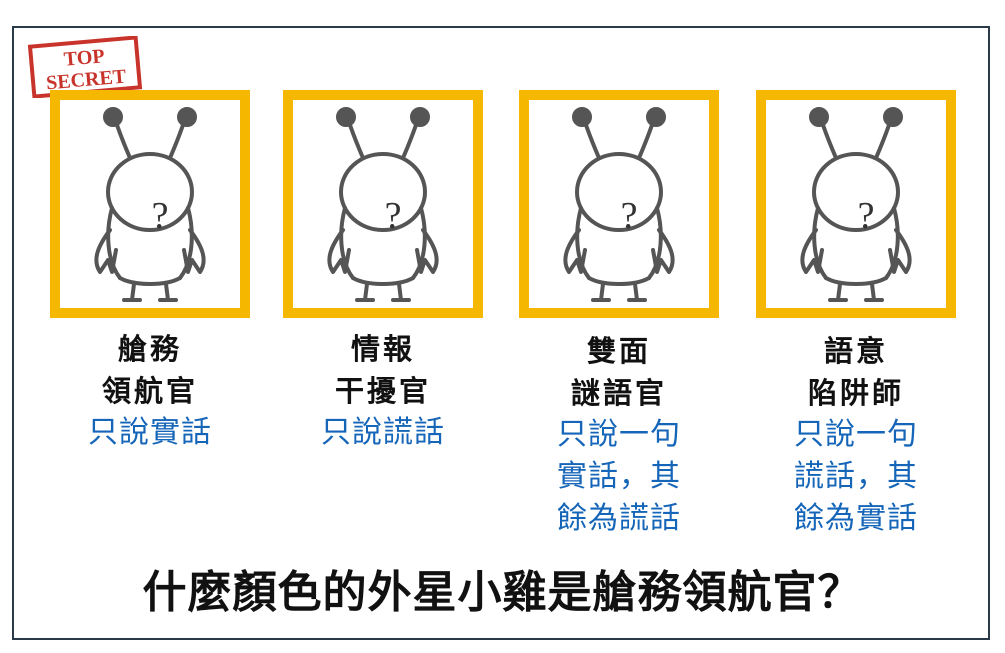 Image resolution: width=1005 pixels, height=653 pixels. I want to click on alien-card-3: ?, so click(619, 204).